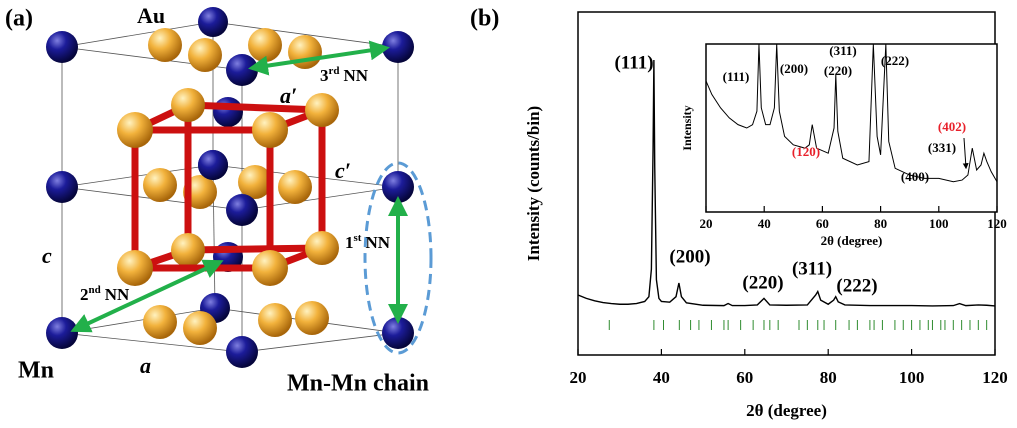 The image size is (1017, 428). Describe the element at coordinates (343, 170) in the screenshot. I see `structure-label: c′` at that location.